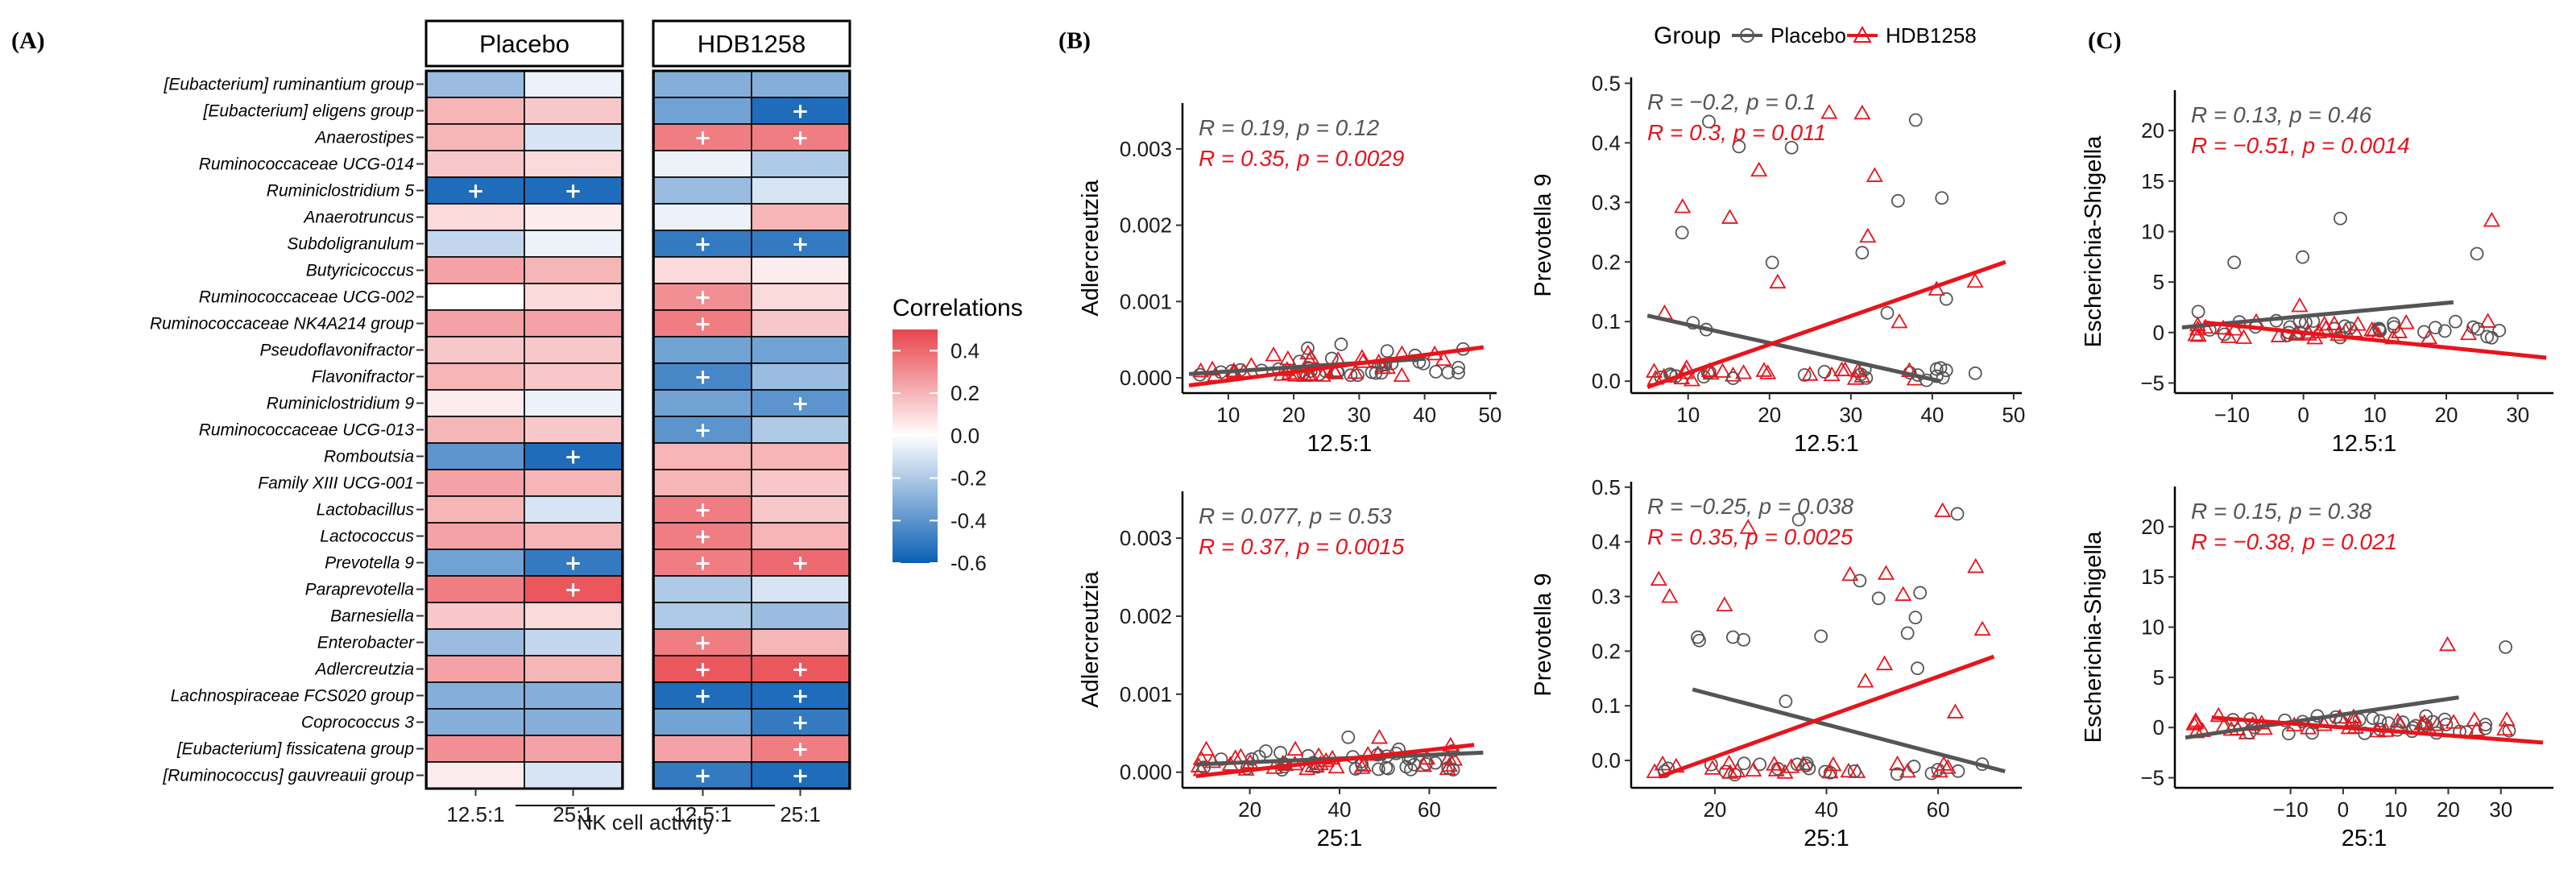 The width and height of the screenshot is (2576, 878). I want to click on x-tick-label: 30, so click(2517, 415).